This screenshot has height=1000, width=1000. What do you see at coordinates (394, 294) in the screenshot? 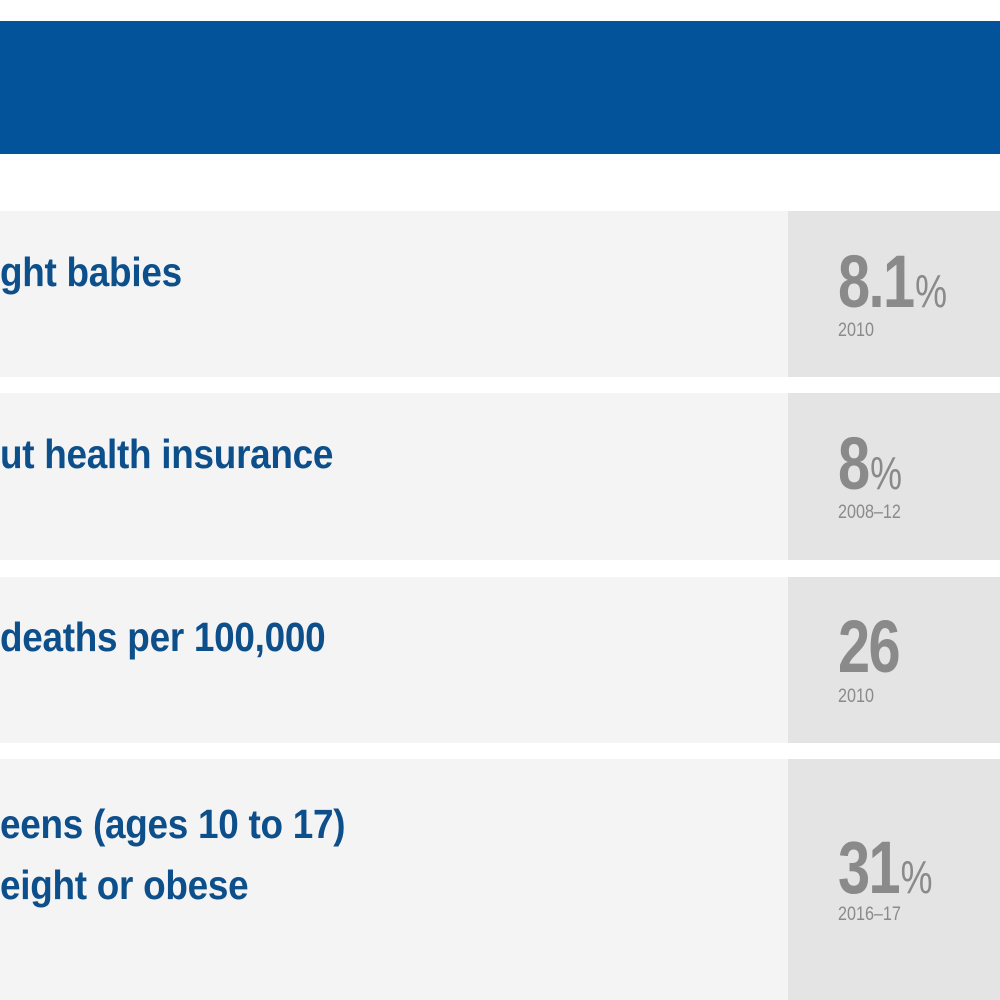
I see `label-cell: ght babies` at bounding box center [394, 294].